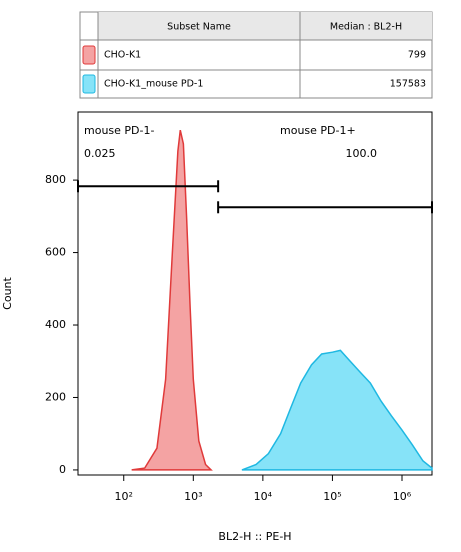  What do you see at coordinates (254, 536) in the screenshot?
I see `x-axis-label: BL2-H :: PE-H` at bounding box center [254, 536].